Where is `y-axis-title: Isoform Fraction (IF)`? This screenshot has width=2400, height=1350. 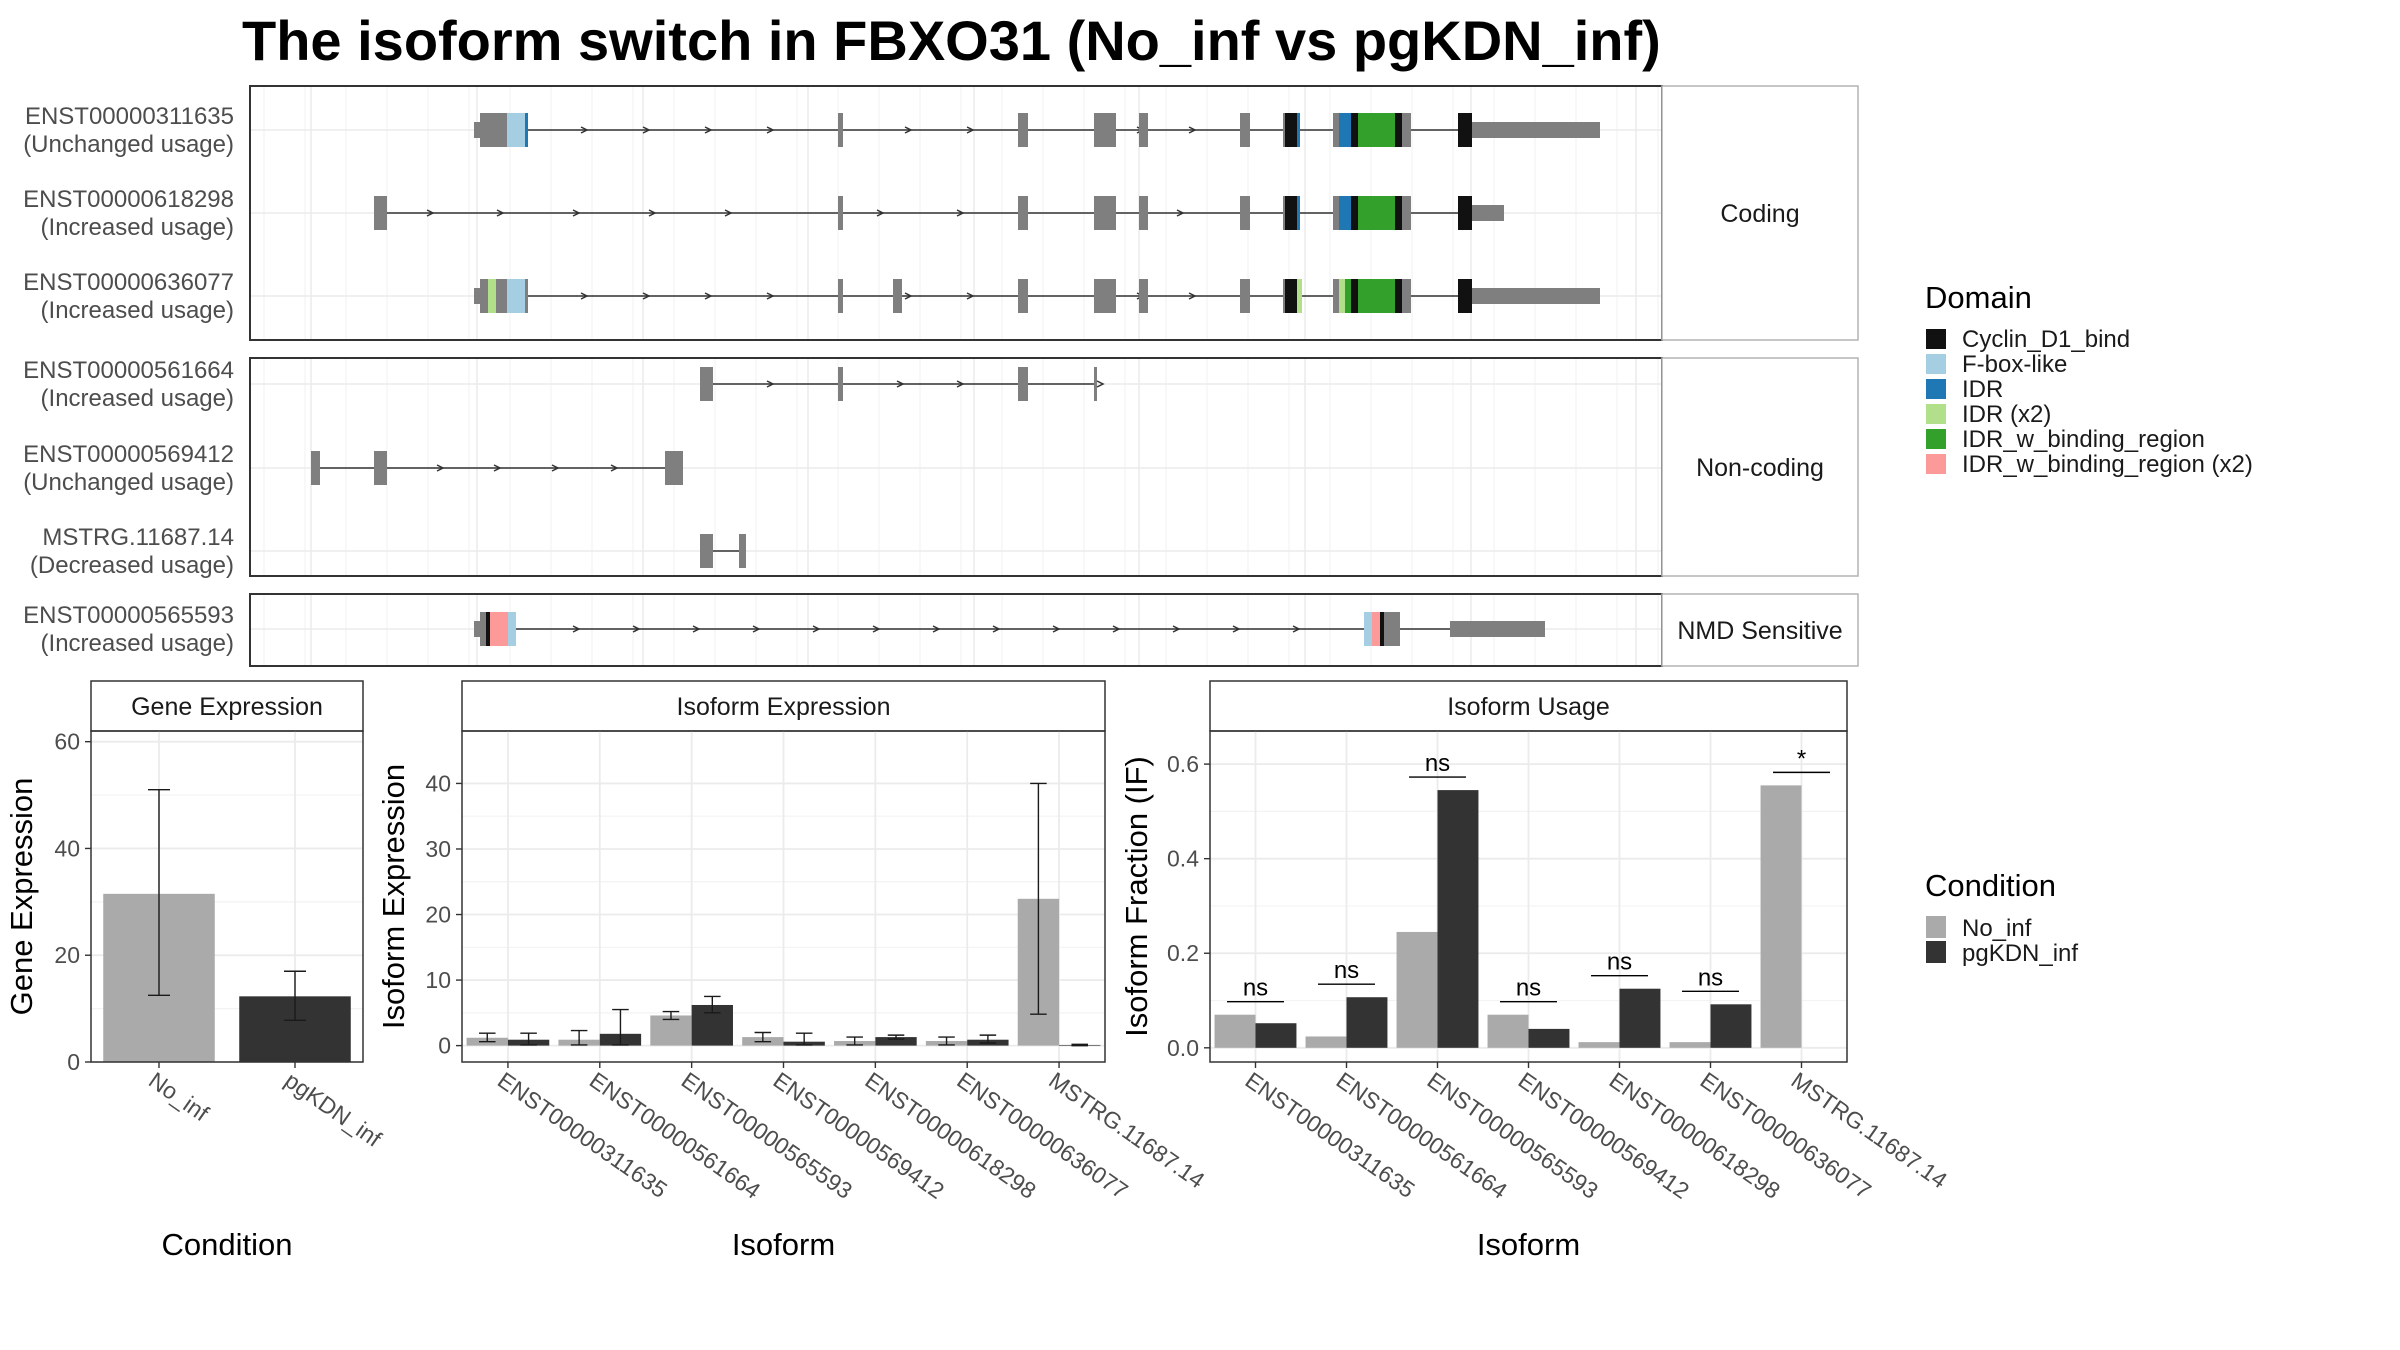
y-axis-title: Isoform Fraction (IF) is located at coordinates (1136, 896).